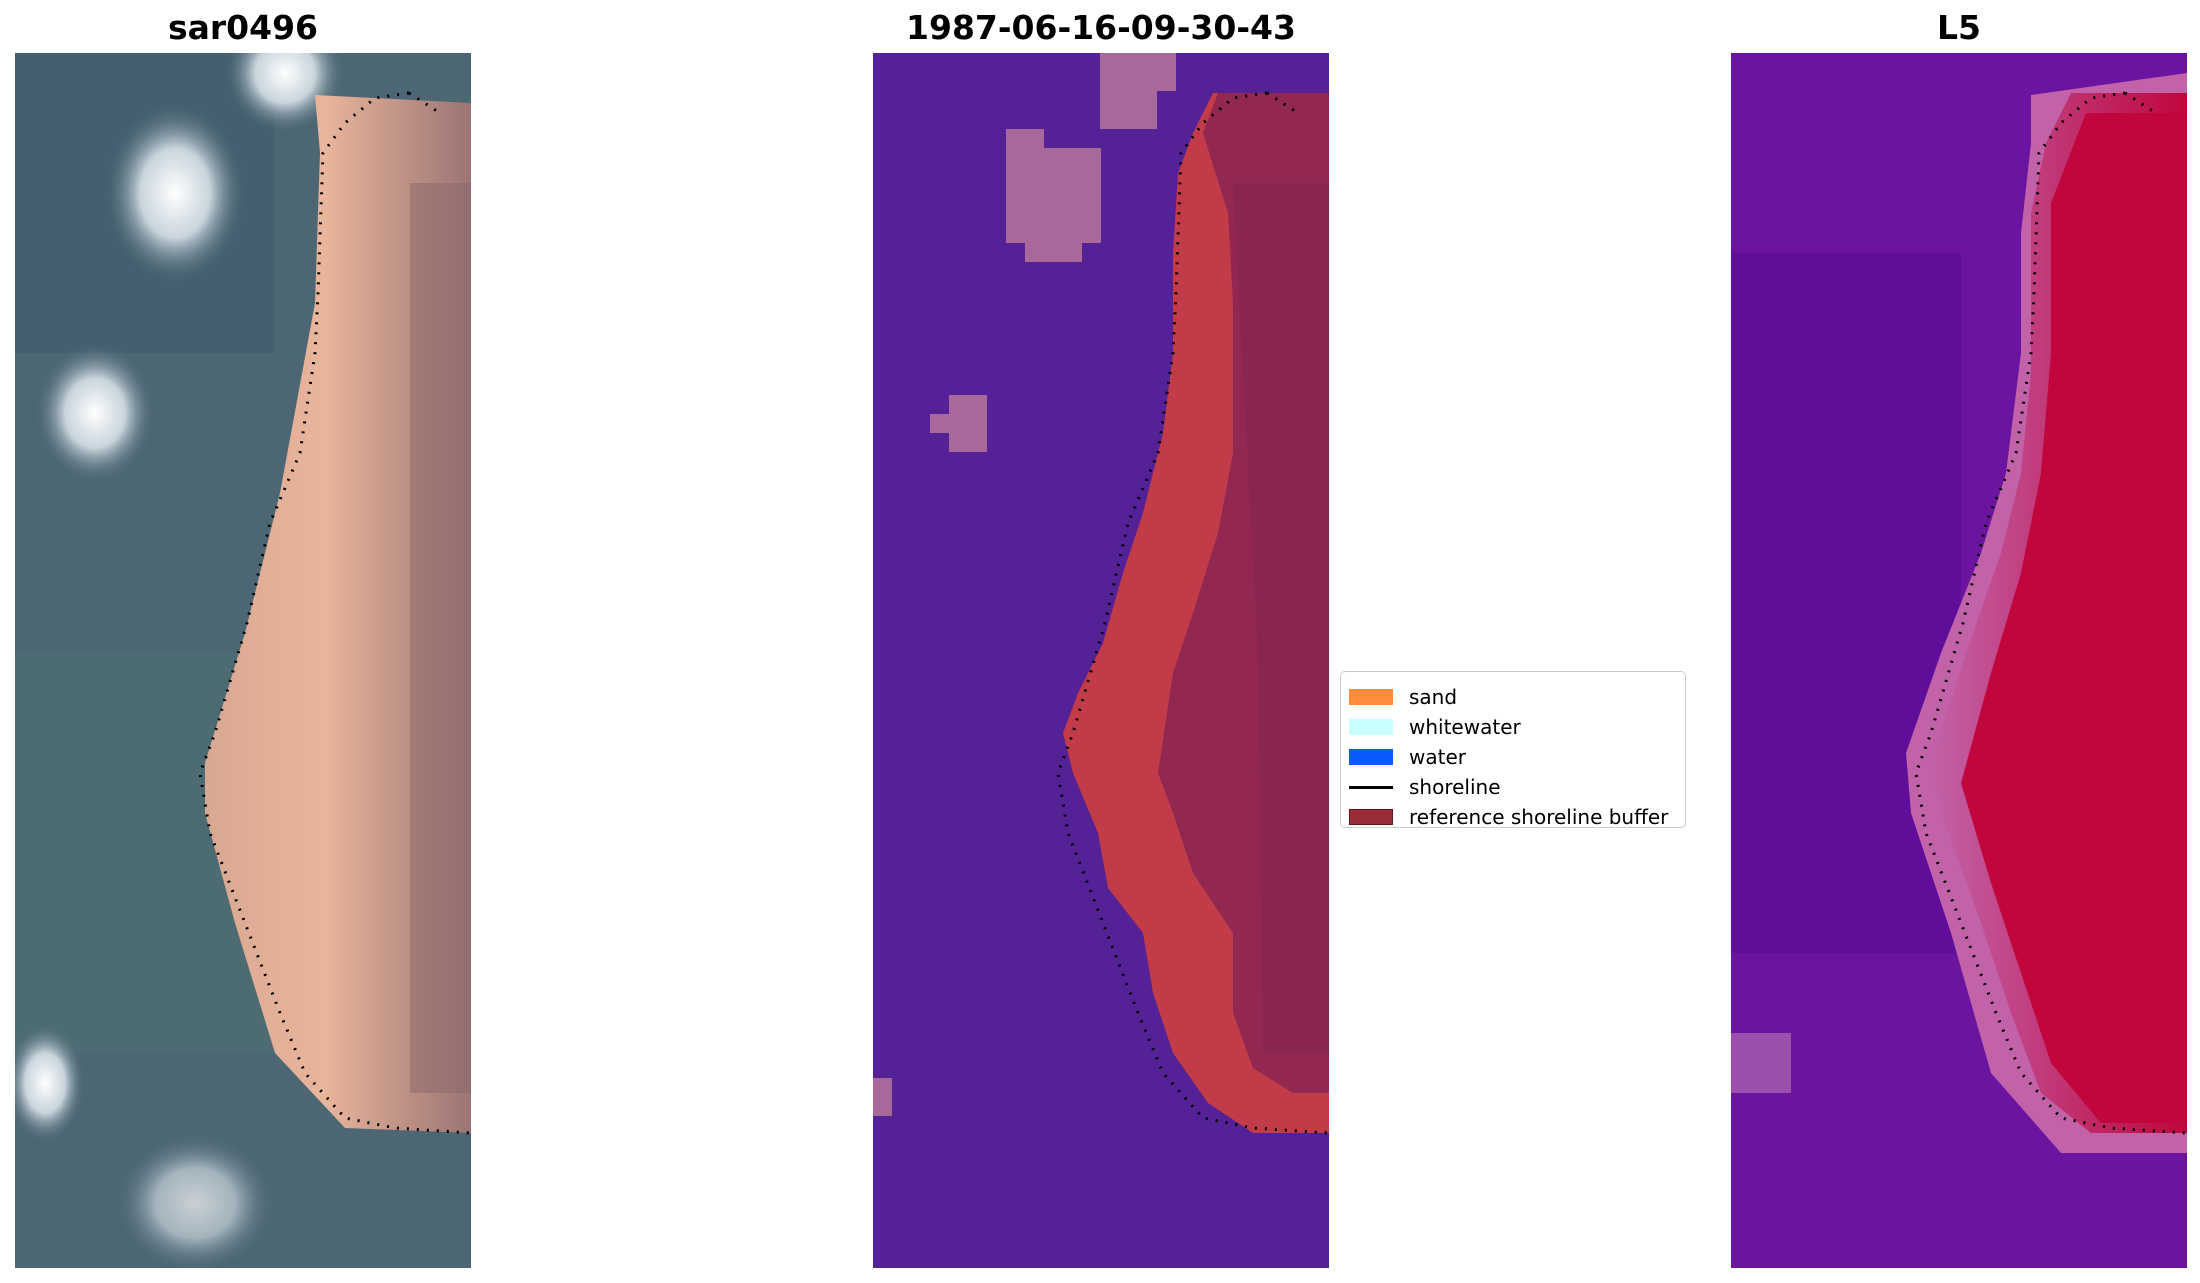  I want to click on whitewater-swatch, so click(1371, 727).